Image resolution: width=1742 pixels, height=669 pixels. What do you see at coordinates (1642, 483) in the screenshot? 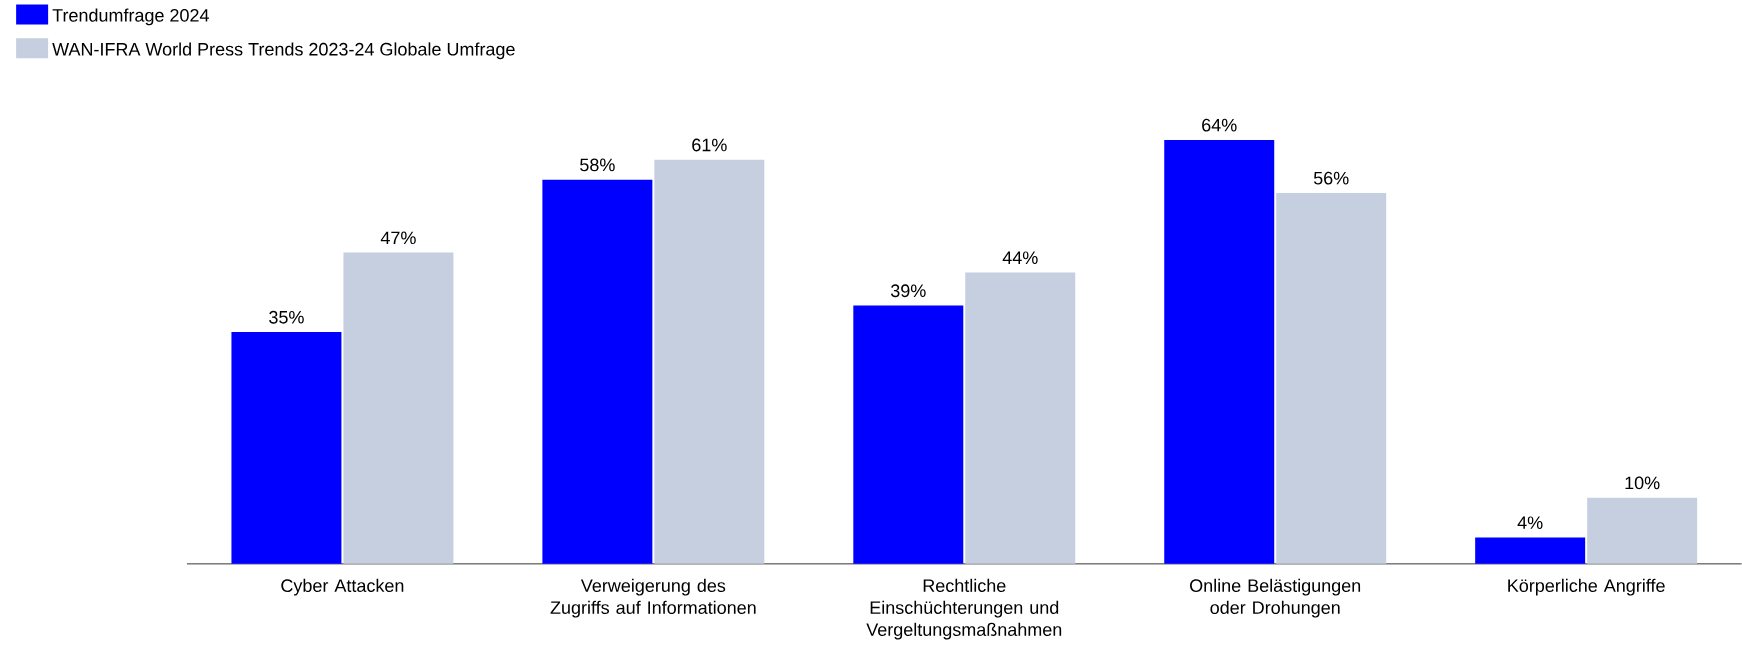
I see `data-label: 10%` at bounding box center [1642, 483].